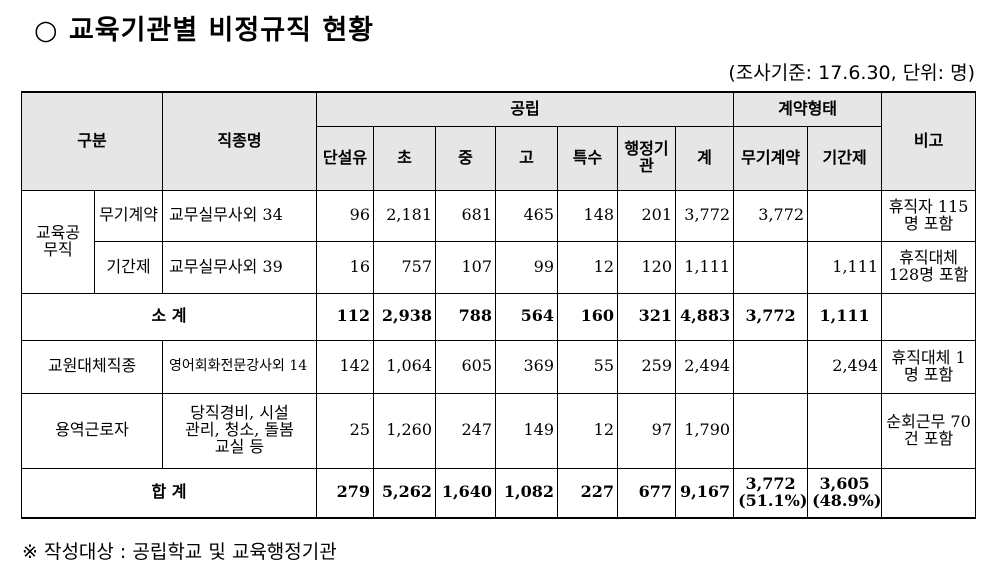  I want to click on row-label: 교원대체직종, so click(92, 366).